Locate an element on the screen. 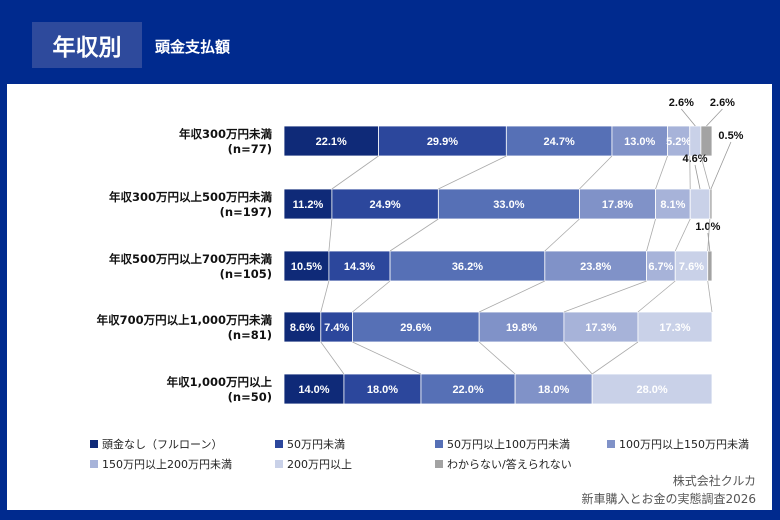 The width and height of the screenshot is (780, 520). data-label: 11.2% is located at coordinates (308, 205).